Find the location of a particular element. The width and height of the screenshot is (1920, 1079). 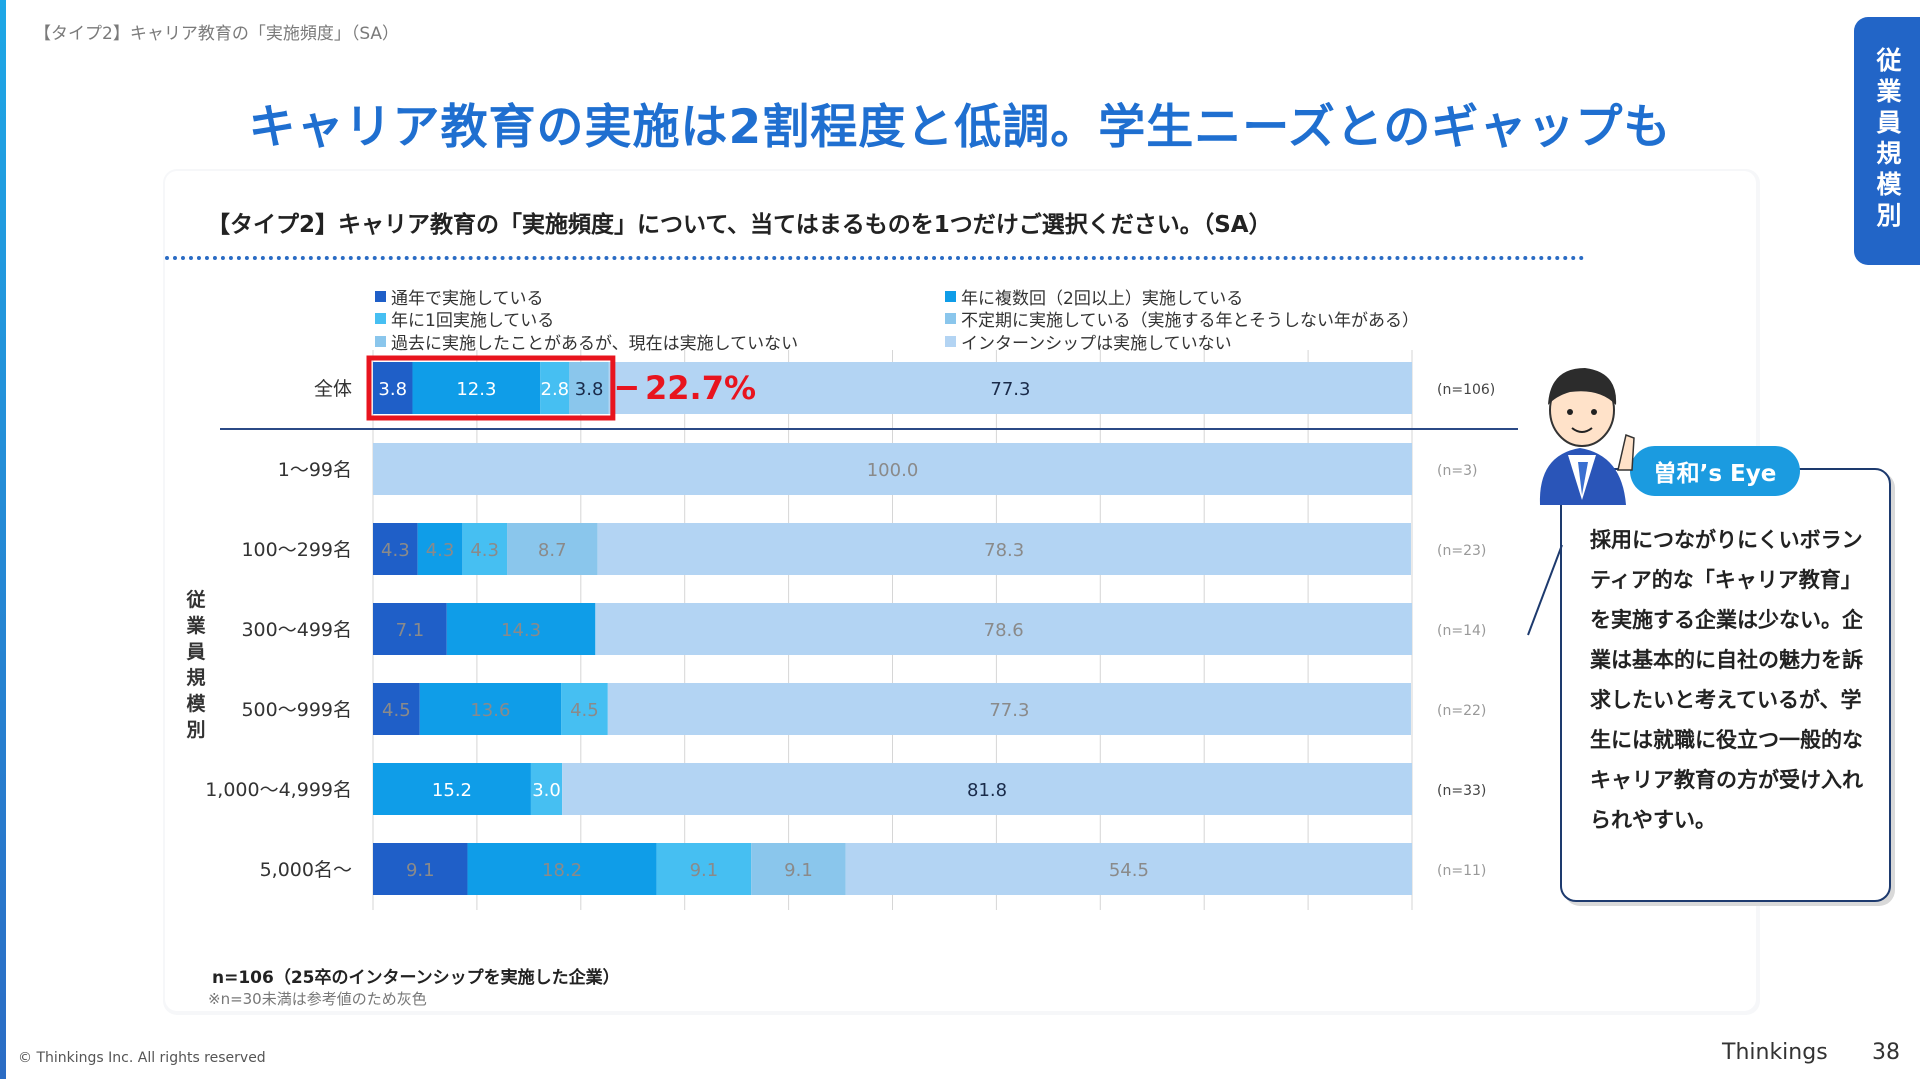

n-label: (n=106) is located at coordinates (1466, 390).